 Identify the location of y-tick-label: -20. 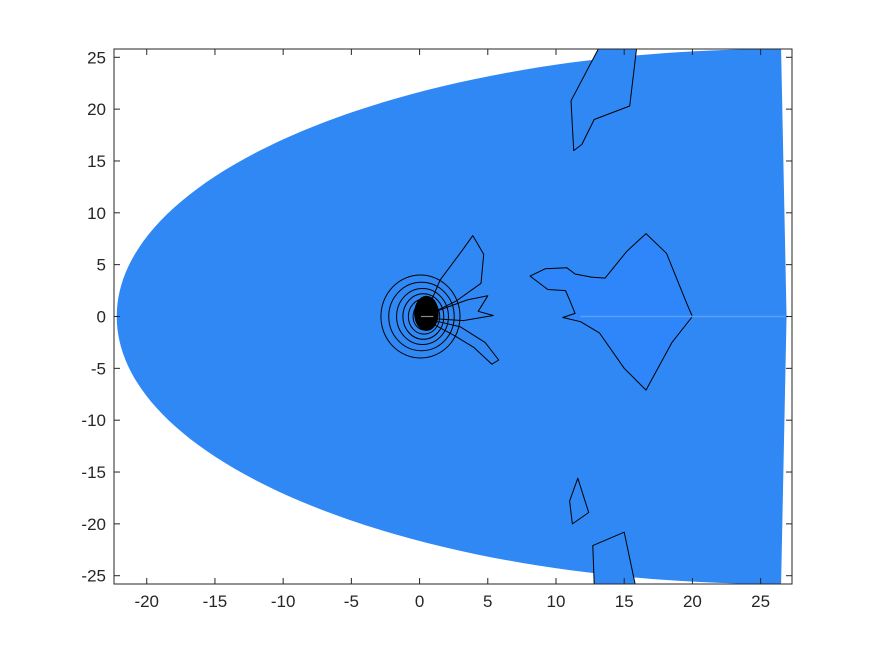
(93, 524).